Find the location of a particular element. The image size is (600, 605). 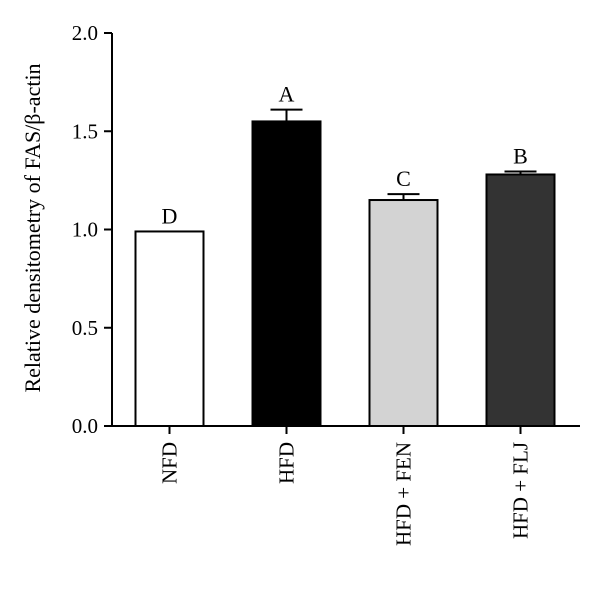

x-tick-label: HFD is located at coordinates (287, 463).